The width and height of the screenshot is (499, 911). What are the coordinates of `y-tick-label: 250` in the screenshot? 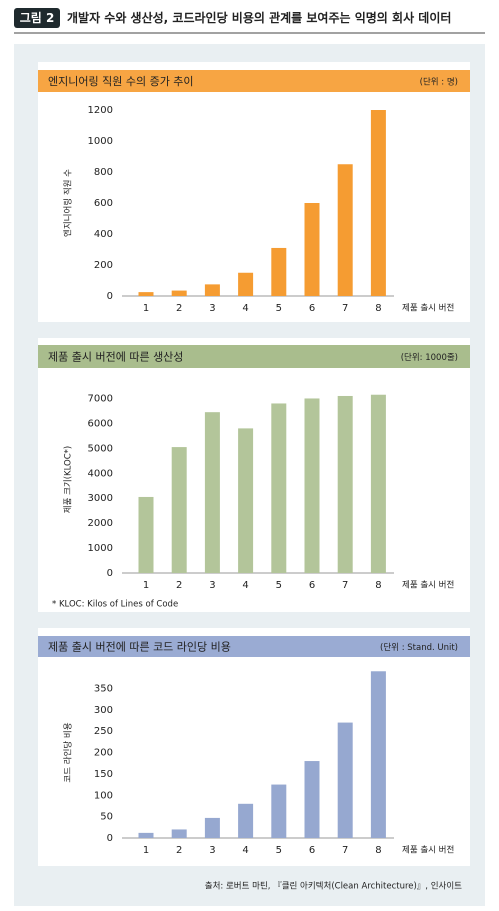 It's located at (103, 731).